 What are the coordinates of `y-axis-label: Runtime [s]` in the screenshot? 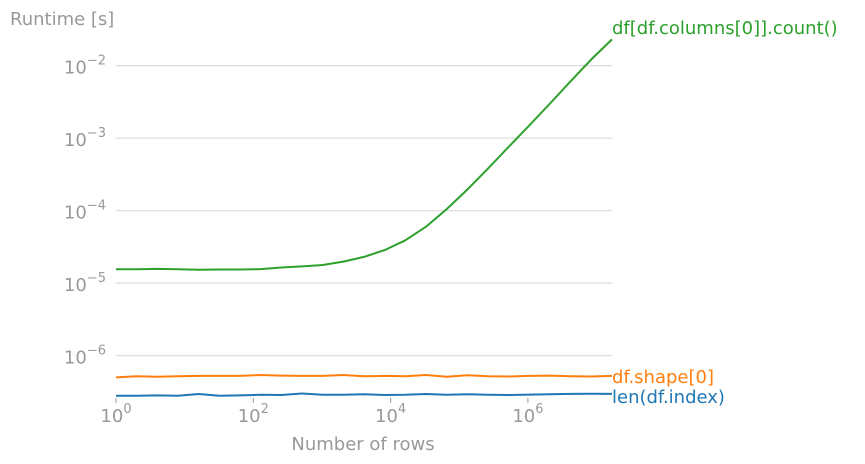 It's located at (62, 19).